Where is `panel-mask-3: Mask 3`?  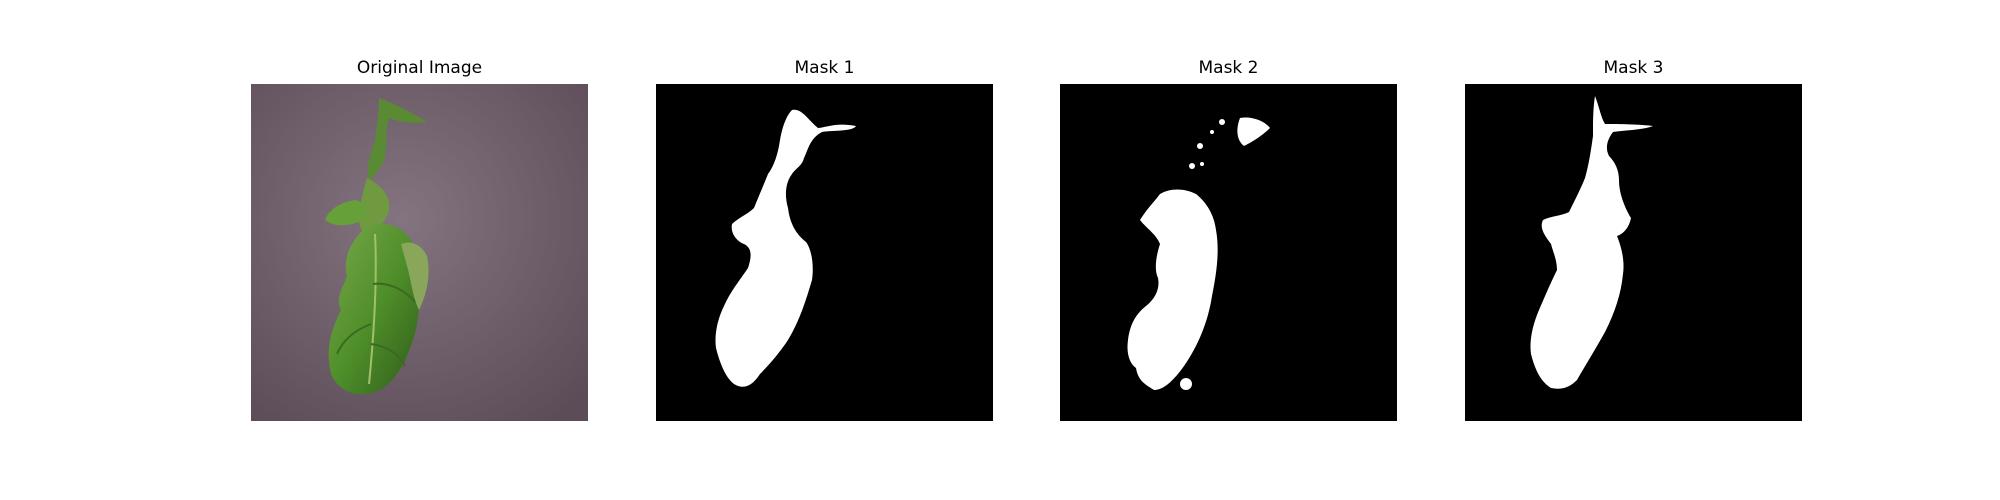
panel-mask-3: Mask 3 is located at coordinates (1633, 238).